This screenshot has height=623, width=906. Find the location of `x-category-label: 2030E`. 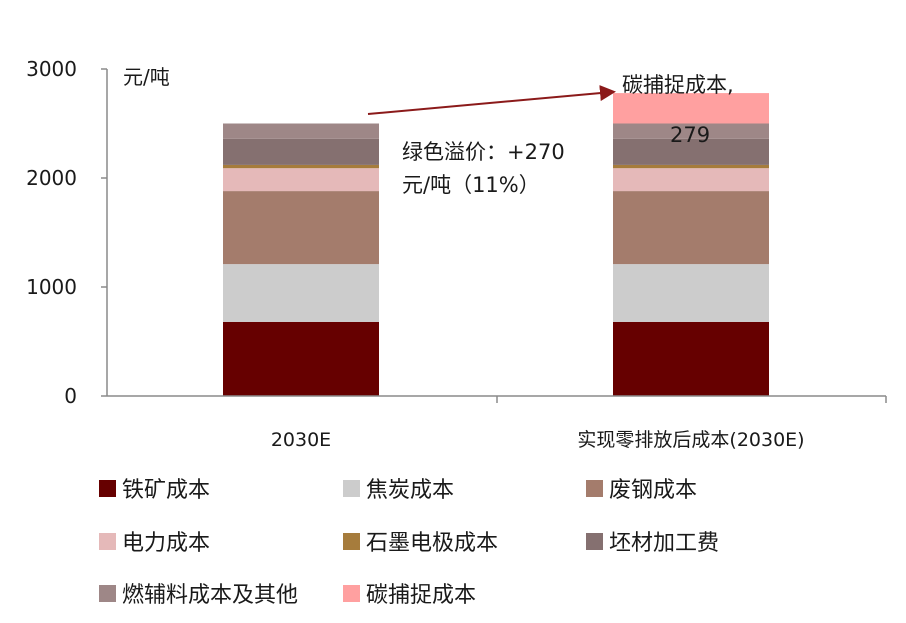

x-category-label: 2030E is located at coordinates (301, 440).